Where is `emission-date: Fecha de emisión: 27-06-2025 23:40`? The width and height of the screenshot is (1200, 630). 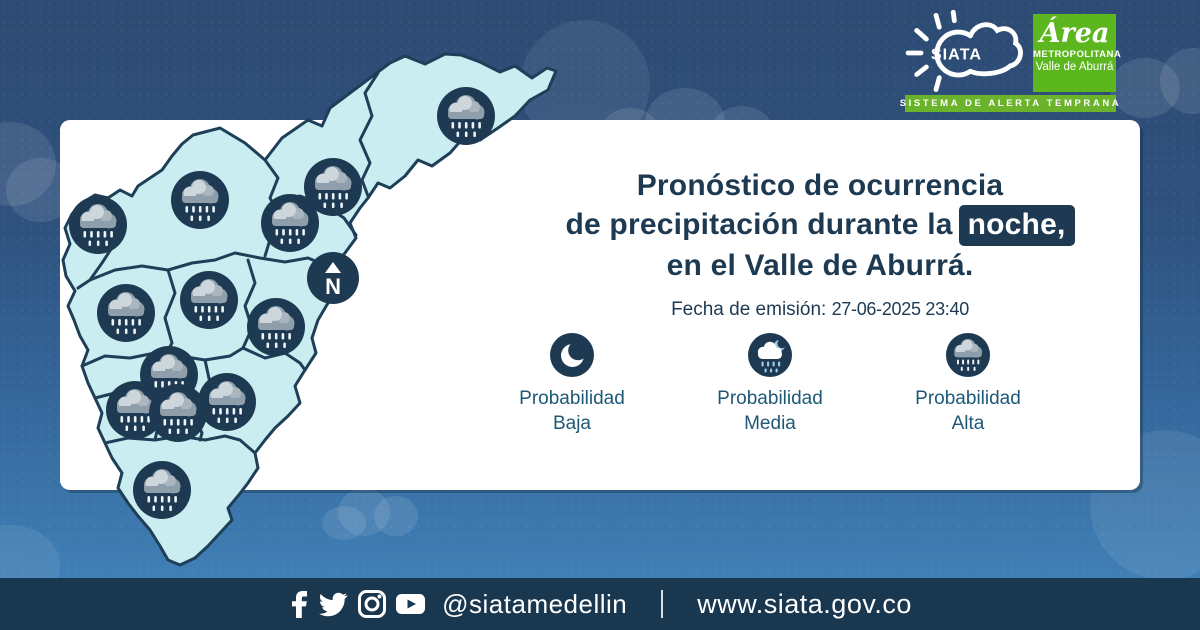
emission-date: Fecha de emisión: 27-06-2025 23:40 is located at coordinates (820, 310).